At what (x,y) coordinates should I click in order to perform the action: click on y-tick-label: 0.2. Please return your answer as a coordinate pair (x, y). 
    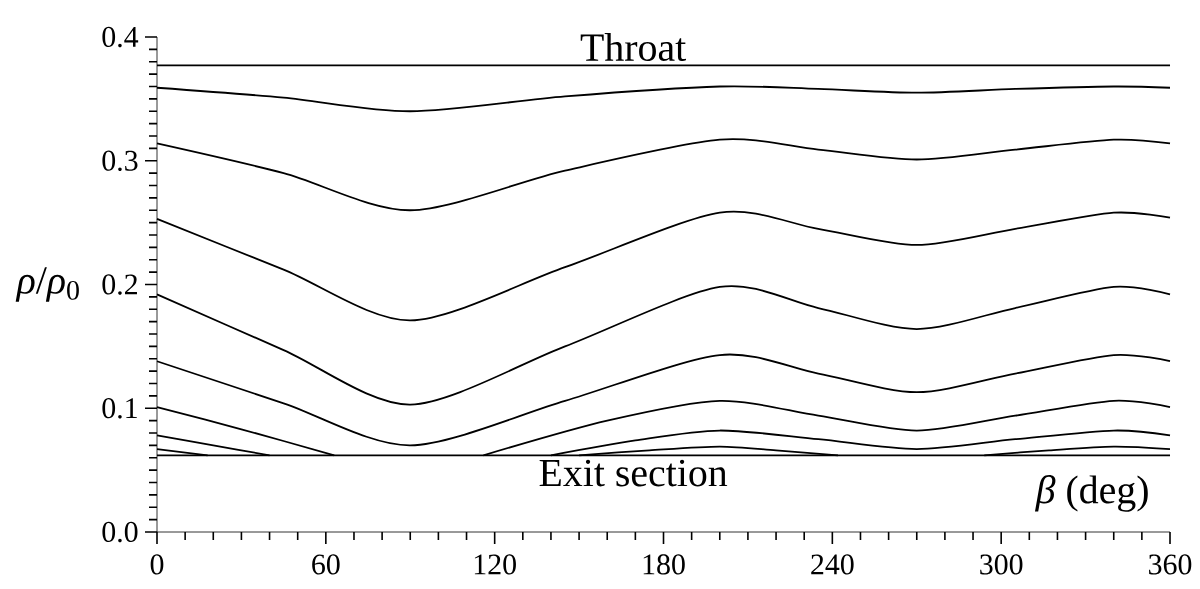
    Looking at the image, I should click on (119, 284).